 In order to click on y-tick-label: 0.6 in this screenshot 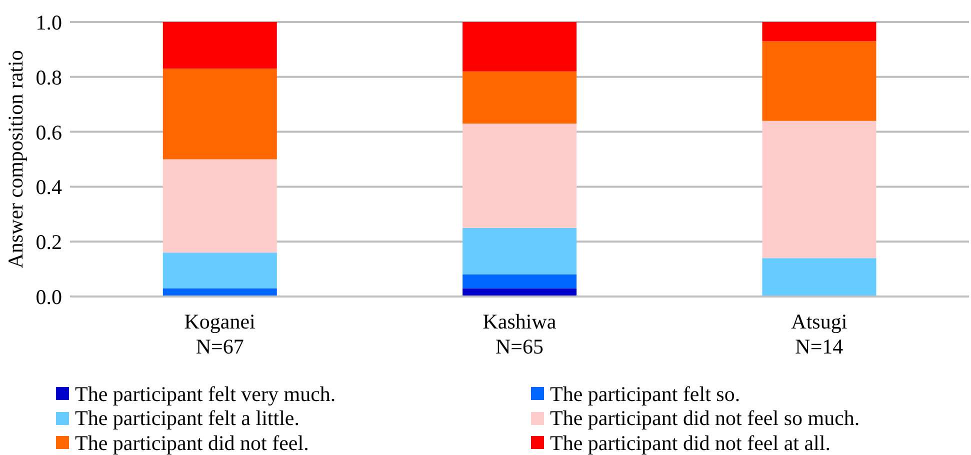, I will do `click(49, 132)`.